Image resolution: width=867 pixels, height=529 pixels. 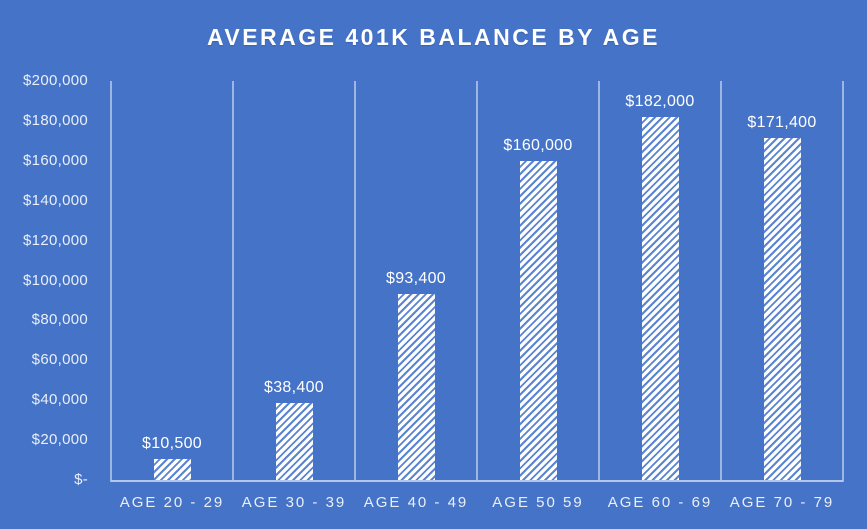 What do you see at coordinates (172, 443) in the screenshot?
I see `bar-data-label: $10,500` at bounding box center [172, 443].